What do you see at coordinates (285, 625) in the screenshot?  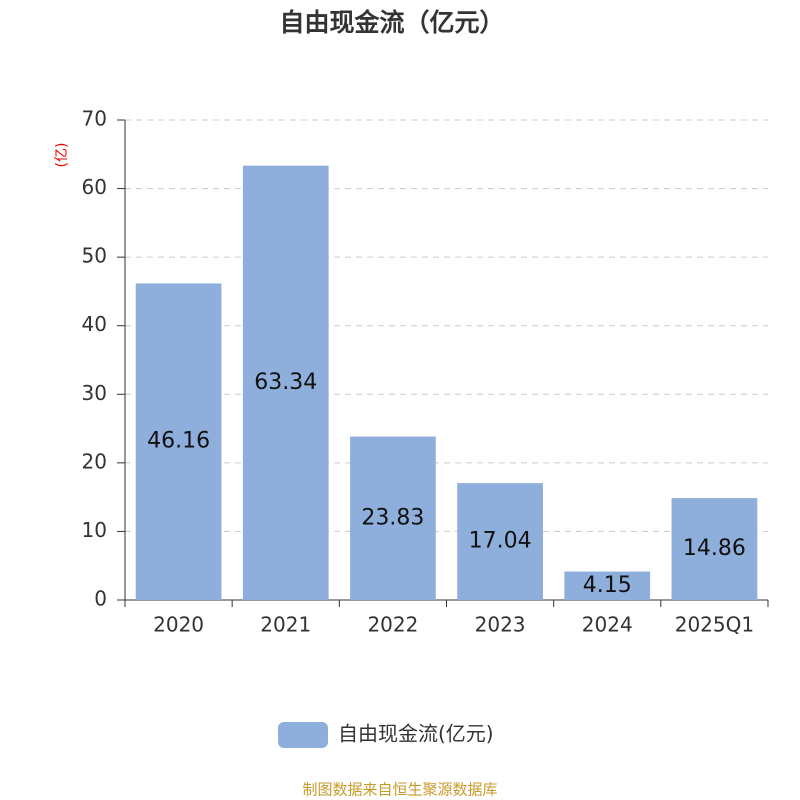 I see `x-tick-label: 2021` at bounding box center [285, 625].